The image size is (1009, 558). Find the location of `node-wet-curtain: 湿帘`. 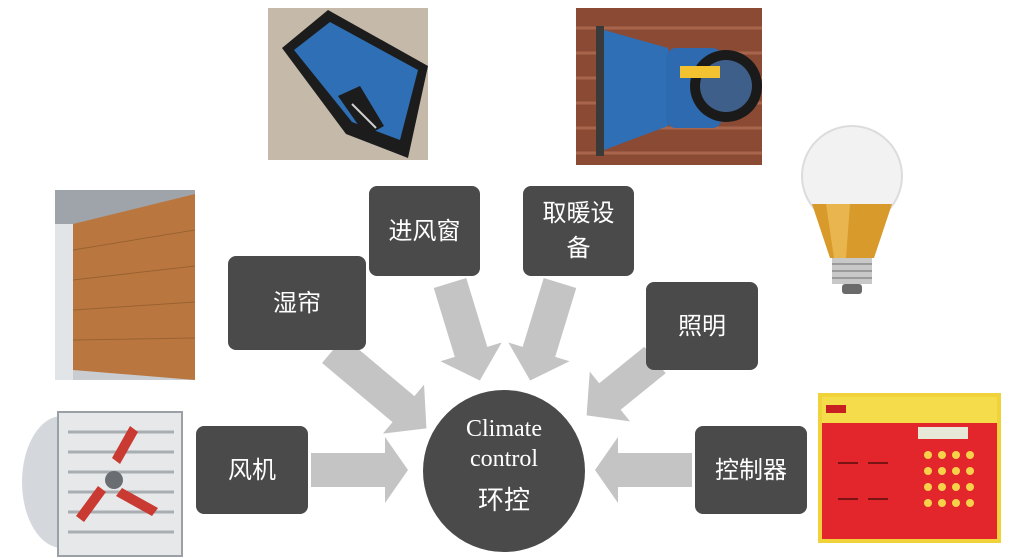

node-wet-curtain: 湿帘 is located at coordinates (297, 303).